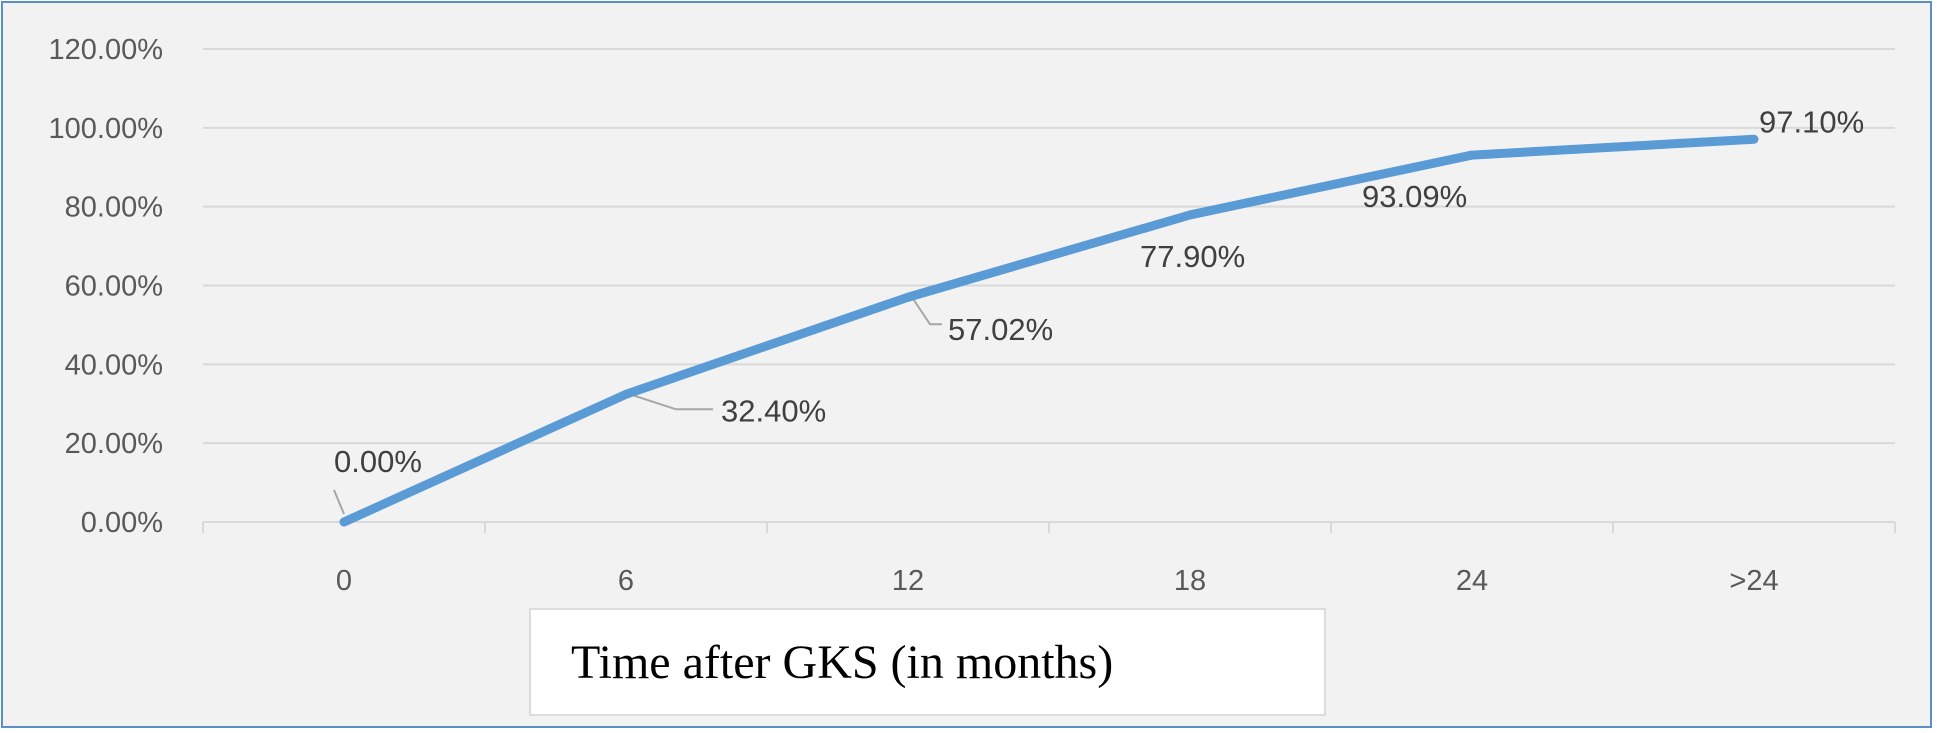 This screenshot has width=1937, height=733. What do you see at coordinates (1057, 581) in the screenshot?
I see `x-tick-labels: 0 6 12 18 24 >24` at bounding box center [1057, 581].